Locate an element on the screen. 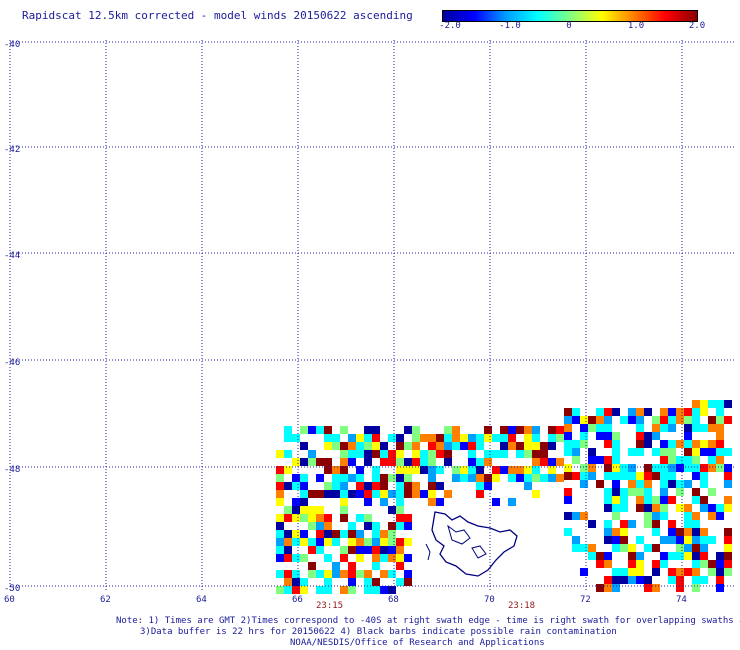 This screenshot has width=740, height=650. latitude-label: -44 is located at coordinates (12, 256).